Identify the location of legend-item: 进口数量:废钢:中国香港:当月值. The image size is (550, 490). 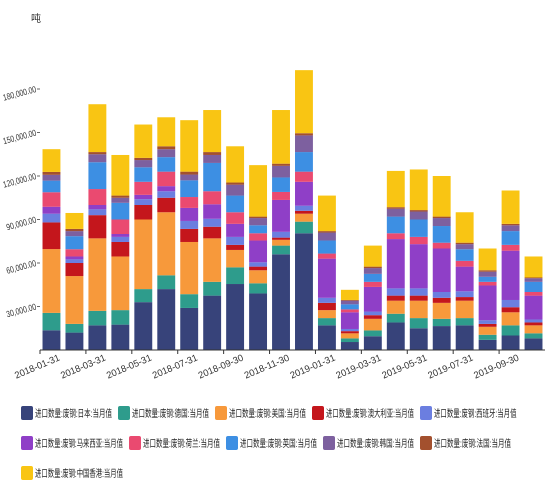
(72, 473).